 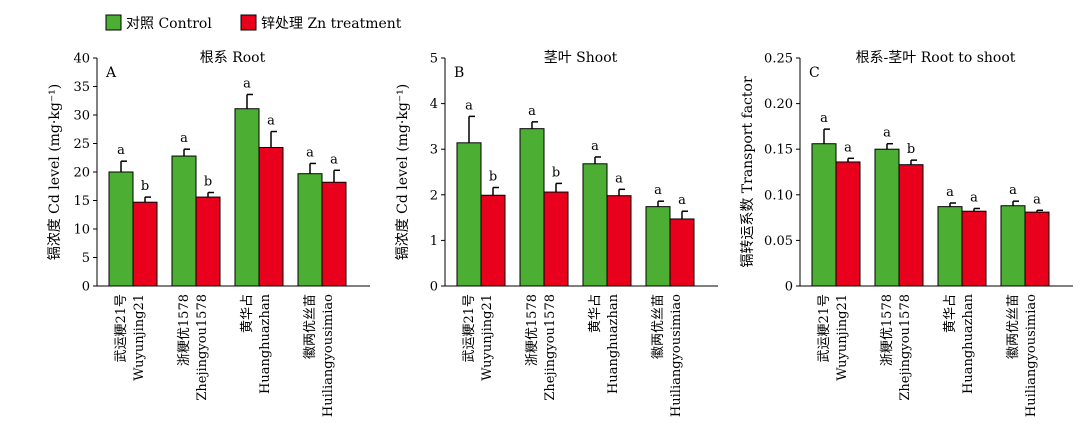 I want to click on y-tick-label: 0.05, so click(x=778, y=241).